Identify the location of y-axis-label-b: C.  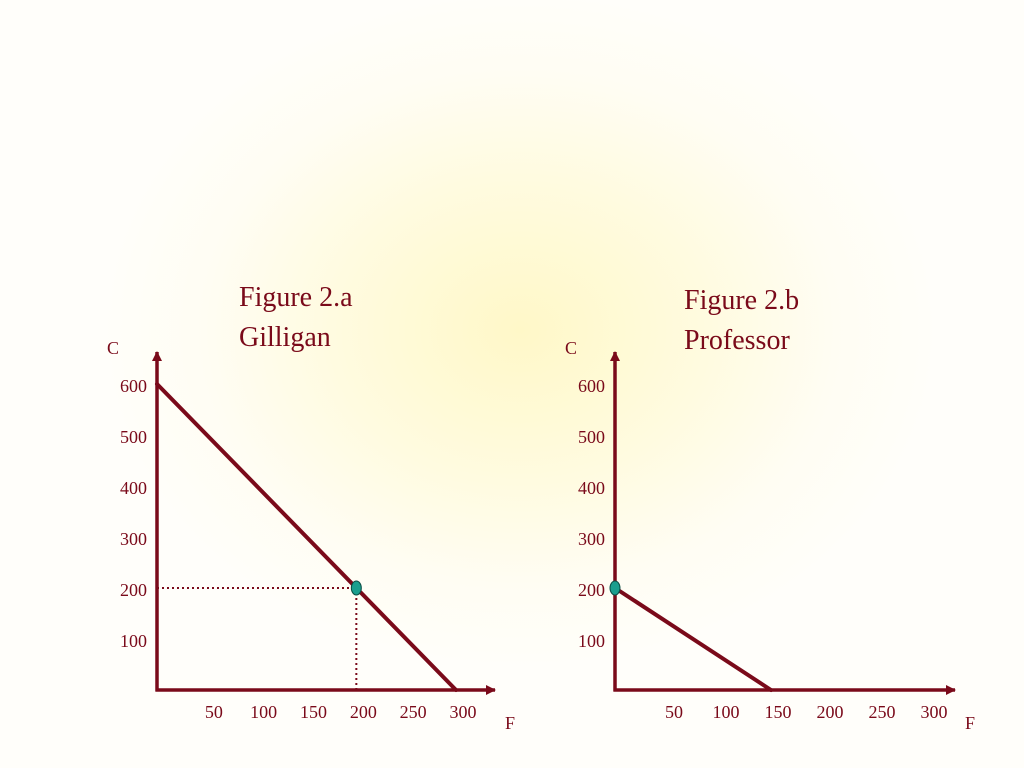
(571, 348).